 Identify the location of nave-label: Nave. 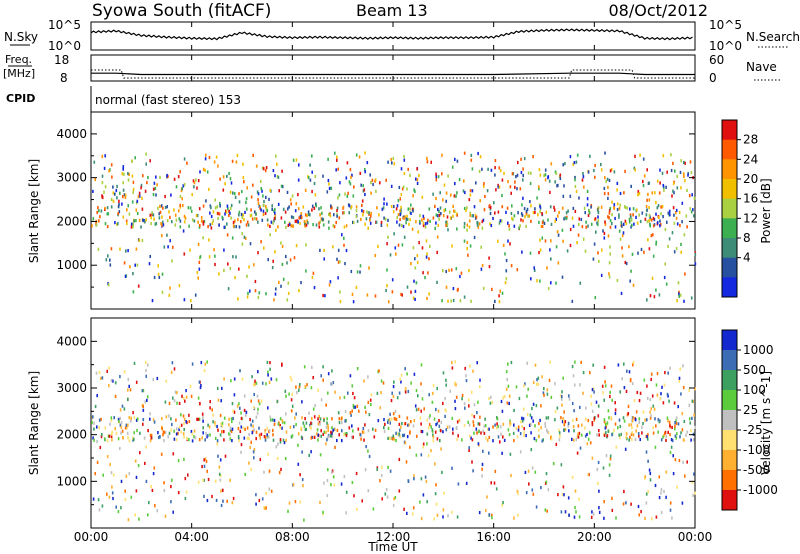
(761, 67).